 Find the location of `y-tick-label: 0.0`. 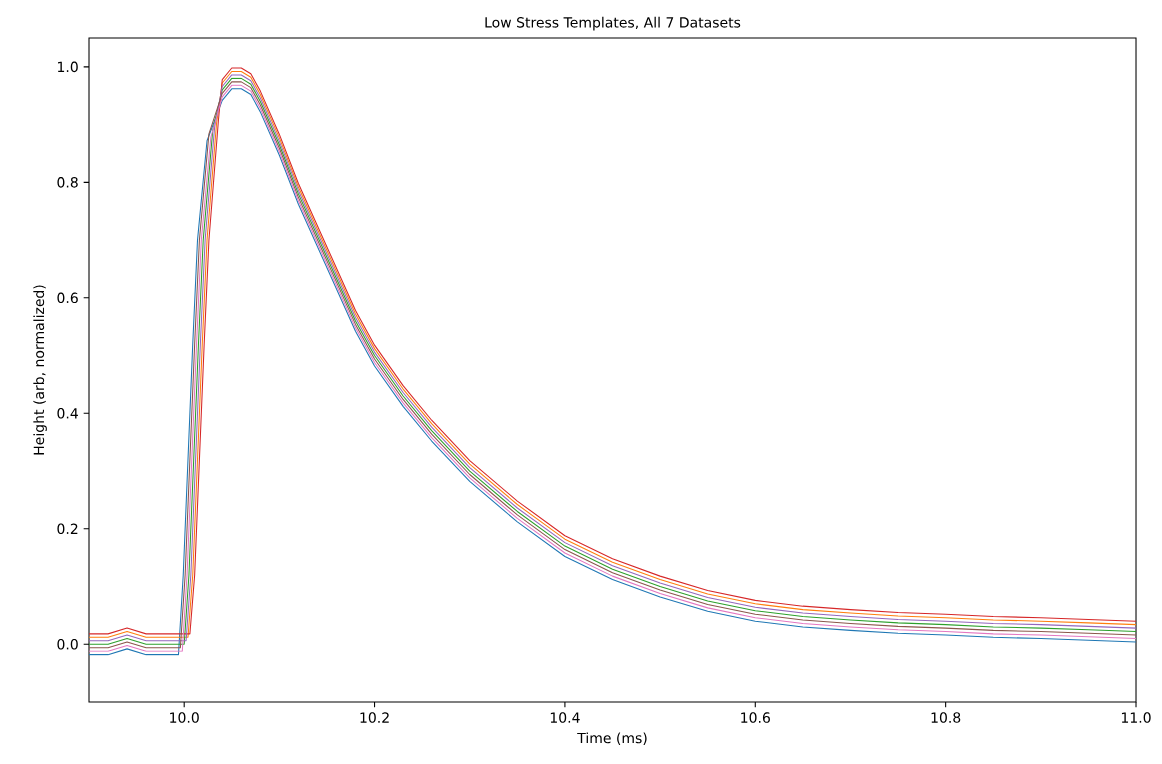

y-tick-label: 0.0 is located at coordinates (67, 644).